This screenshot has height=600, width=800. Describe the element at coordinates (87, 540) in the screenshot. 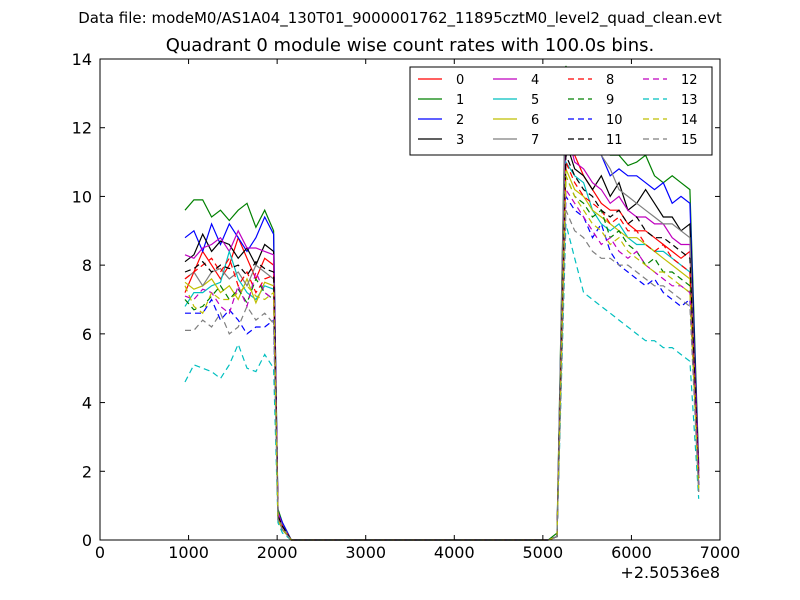

I see `y-tick-label: 0` at that location.